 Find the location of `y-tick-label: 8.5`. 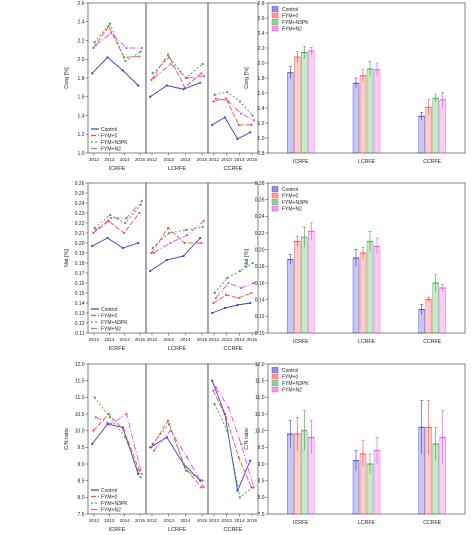

y-tick-label: 8.5 is located at coordinates (261, 481).